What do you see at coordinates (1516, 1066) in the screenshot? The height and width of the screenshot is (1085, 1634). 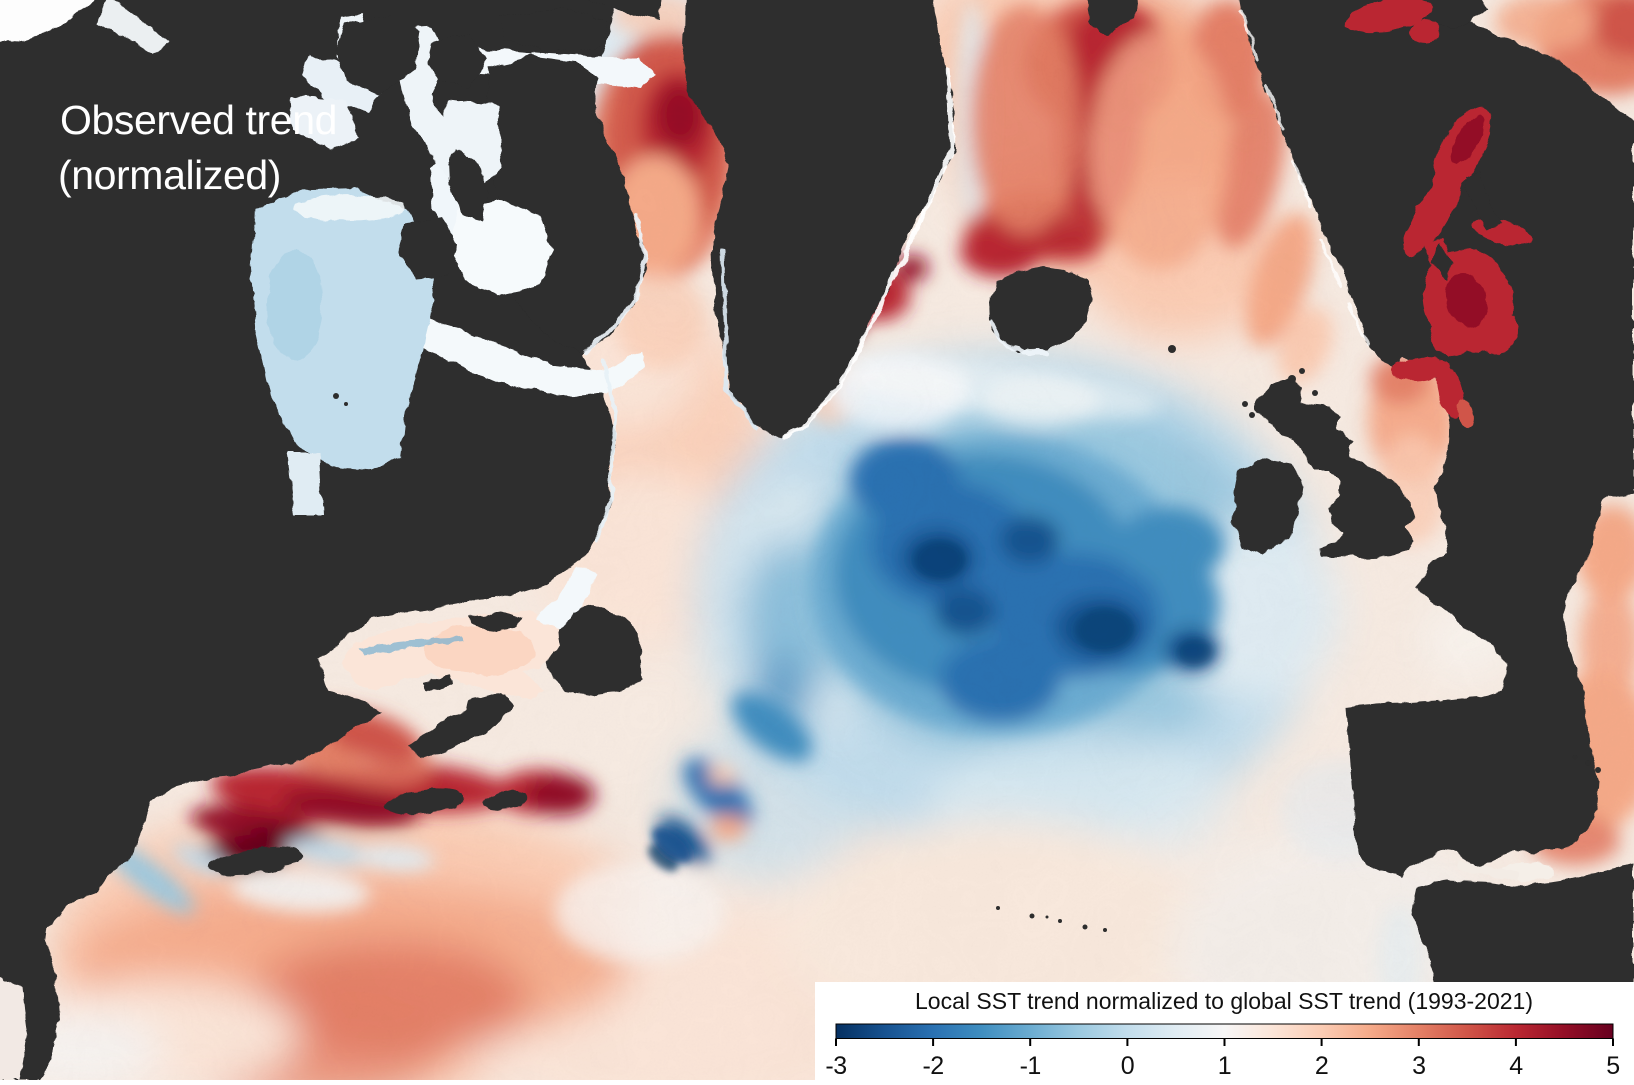 I see `svg-text: 4` at bounding box center [1516, 1066].